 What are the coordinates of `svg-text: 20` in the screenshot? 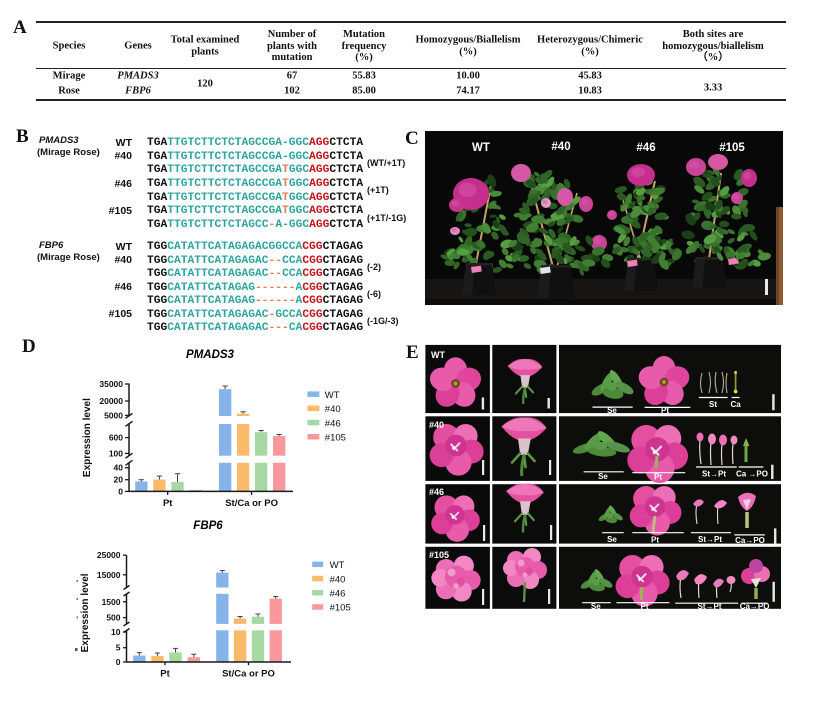 It's located at (119, 480).